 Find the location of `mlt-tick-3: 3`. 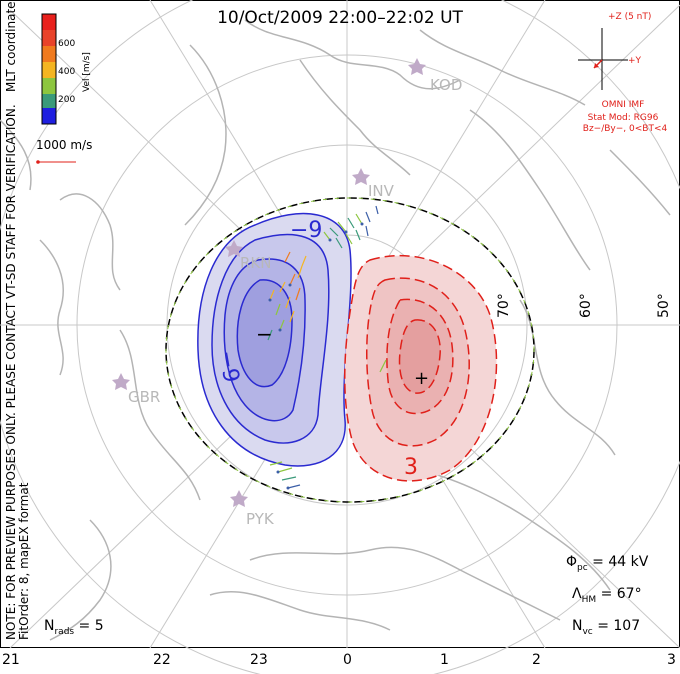

mlt-tick-3: 3 is located at coordinates (671, 660).